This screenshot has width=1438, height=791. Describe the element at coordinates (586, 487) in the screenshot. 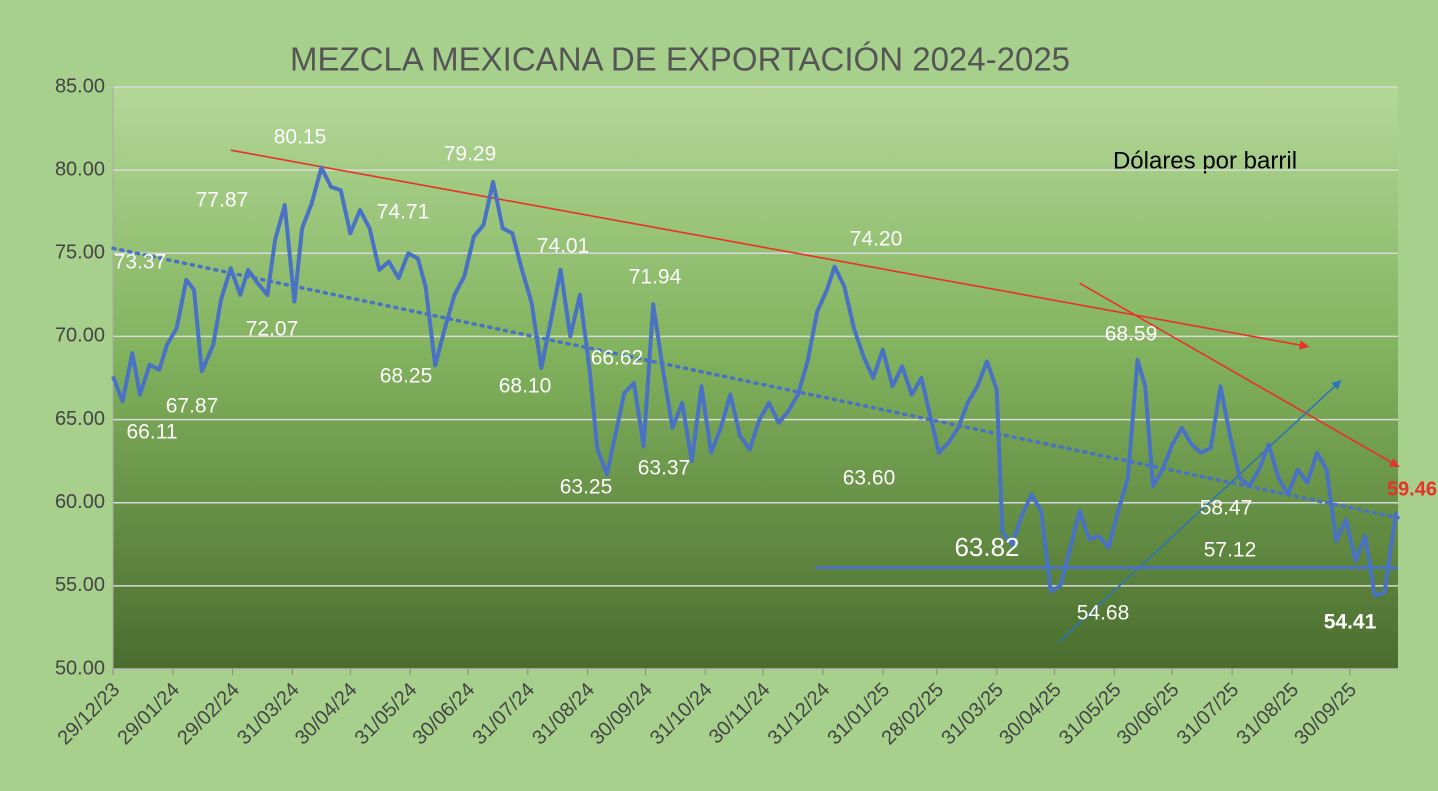

I see `data-label: 63.25` at that location.